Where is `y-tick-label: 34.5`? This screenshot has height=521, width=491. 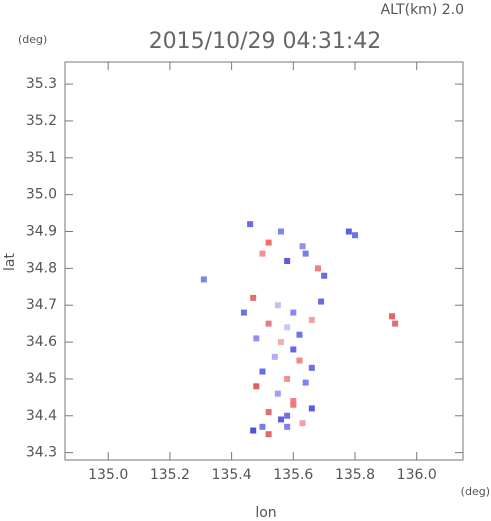
y-tick-label: 34.5 is located at coordinates (41, 379).